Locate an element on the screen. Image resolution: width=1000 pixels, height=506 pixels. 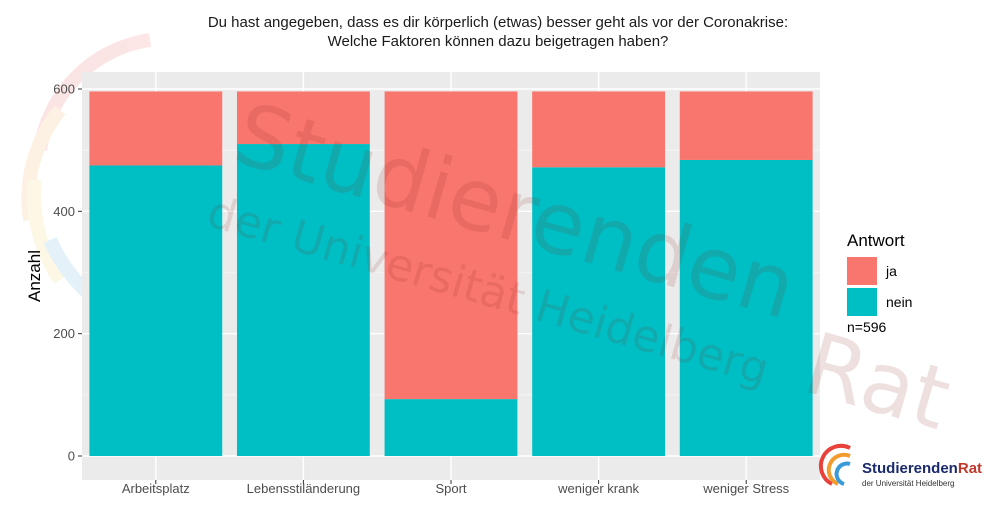
bar-nein-weniger krank is located at coordinates (599, 311).